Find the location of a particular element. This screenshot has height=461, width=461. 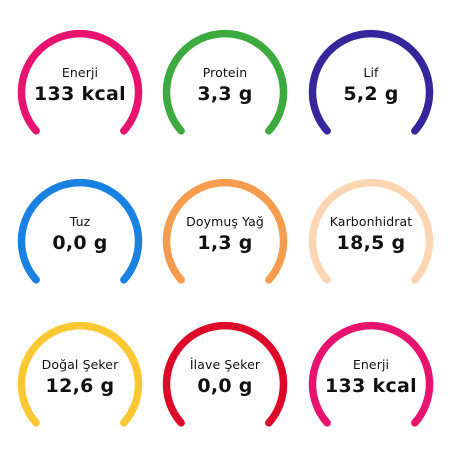

gauge-protein: Protein 3,3 g is located at coordinates (225, 88).